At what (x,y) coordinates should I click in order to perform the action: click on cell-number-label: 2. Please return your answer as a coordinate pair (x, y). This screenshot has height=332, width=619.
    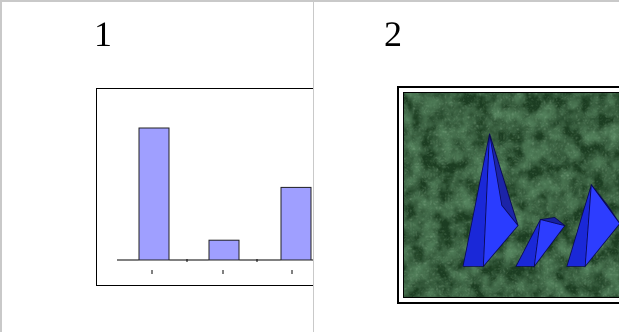
    Looking at the image, I should click on (393, 34).